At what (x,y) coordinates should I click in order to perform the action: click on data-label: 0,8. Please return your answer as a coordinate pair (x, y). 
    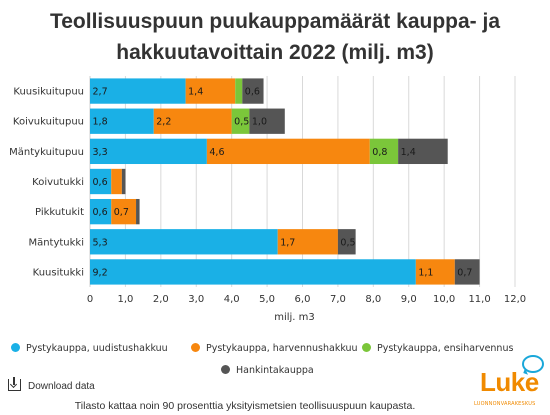
    Looking at the image, I should click on (379, 152).